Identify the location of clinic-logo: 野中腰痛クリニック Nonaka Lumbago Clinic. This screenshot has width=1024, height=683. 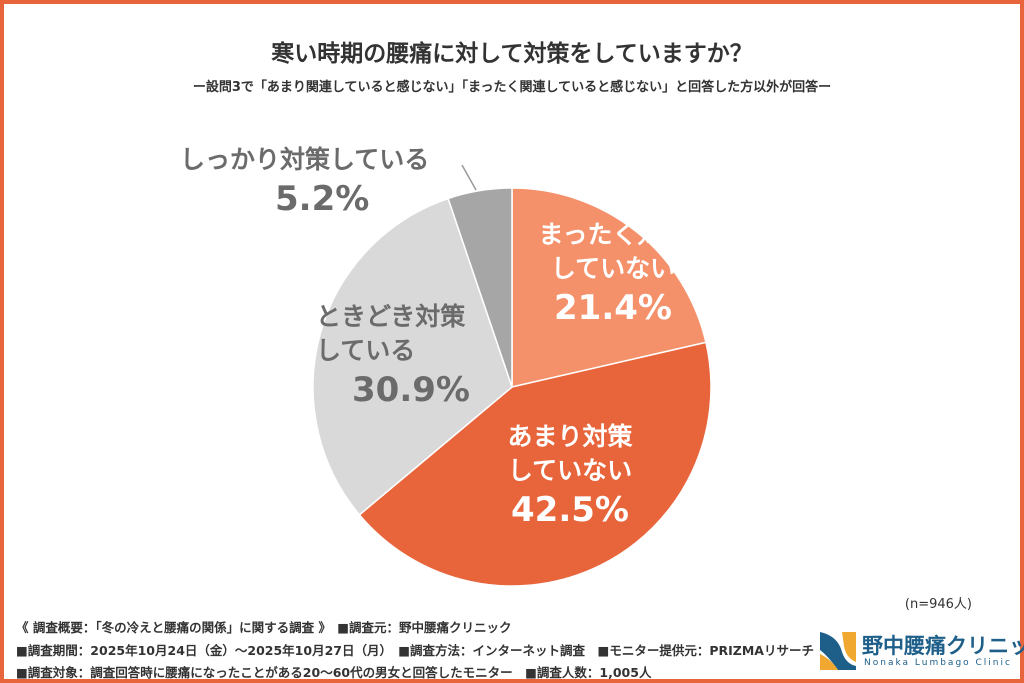
(921, 650).